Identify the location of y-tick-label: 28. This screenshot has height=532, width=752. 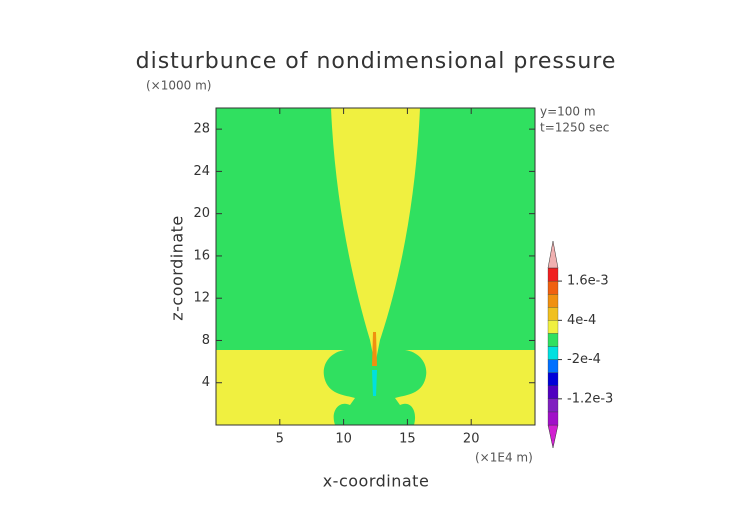
(201, 129).